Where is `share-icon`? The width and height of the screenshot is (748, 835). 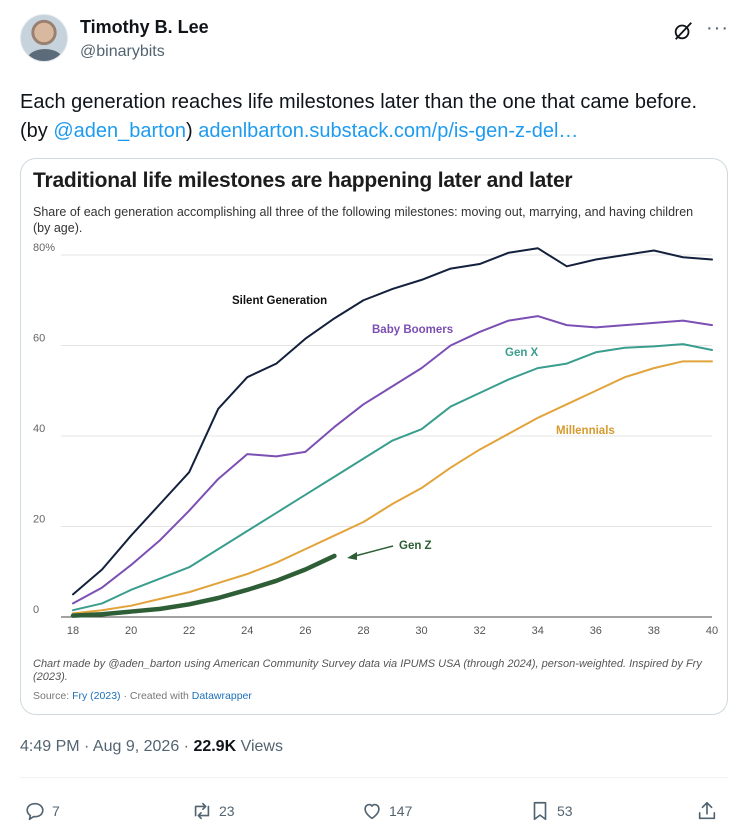 share-icon is located at coordinates (707, 810).